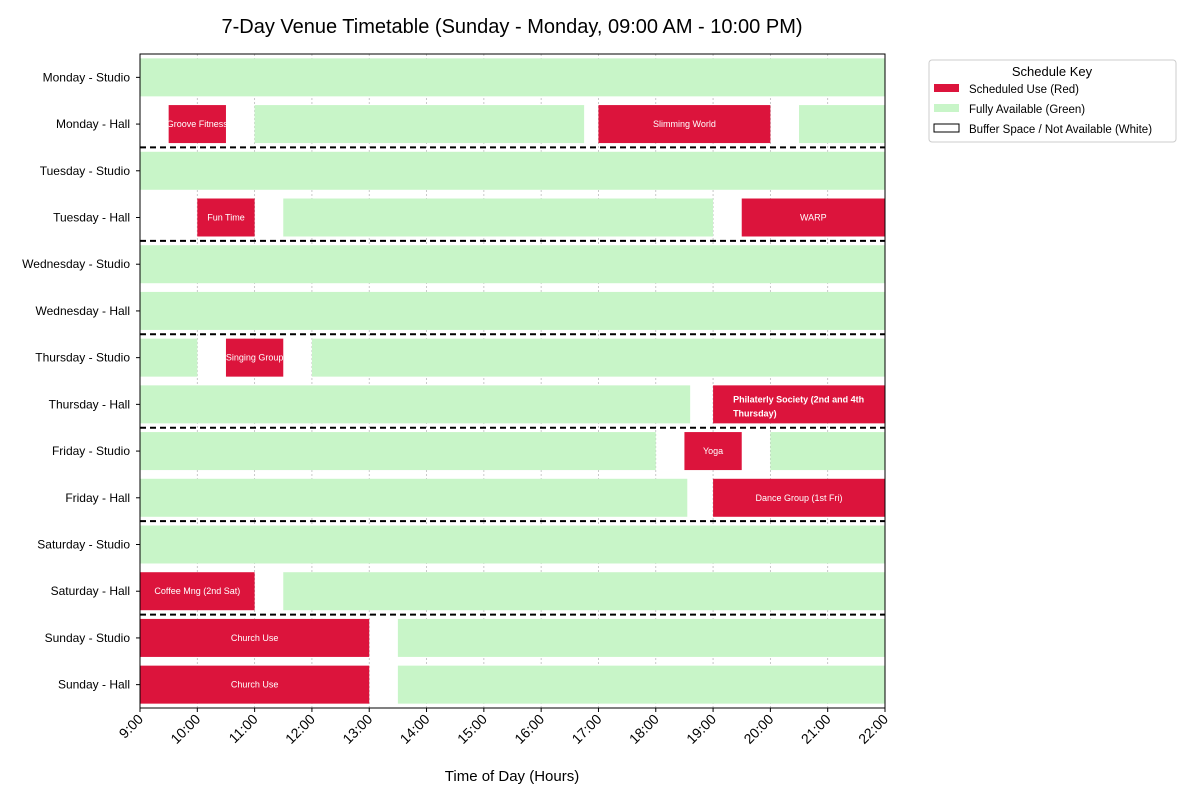  I want to click on y-tick-label: Wednesday - Hall, so click(83, 311).